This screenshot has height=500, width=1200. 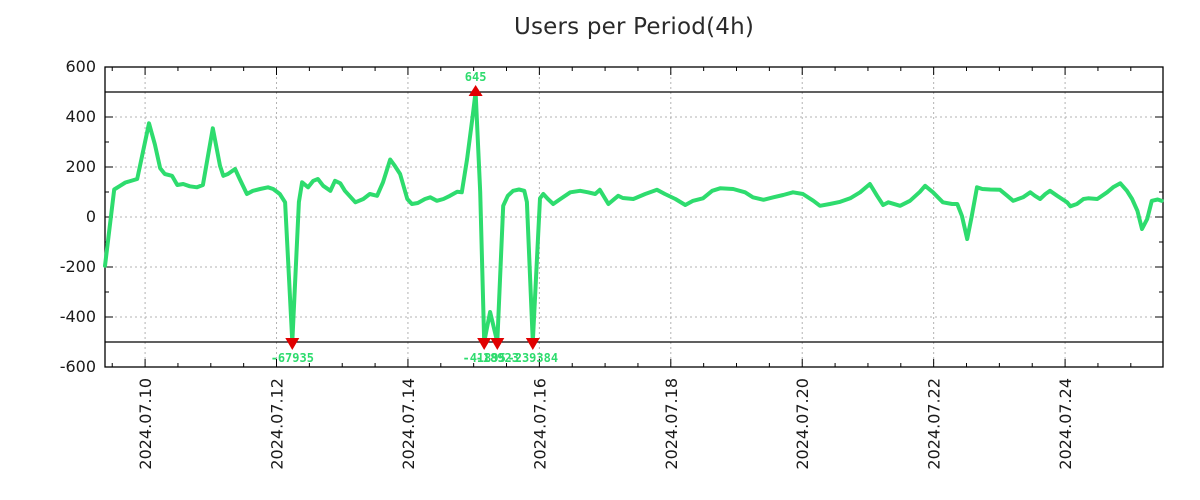 I want to click on max-annotation-label: 645, so click(x=476, y=77).